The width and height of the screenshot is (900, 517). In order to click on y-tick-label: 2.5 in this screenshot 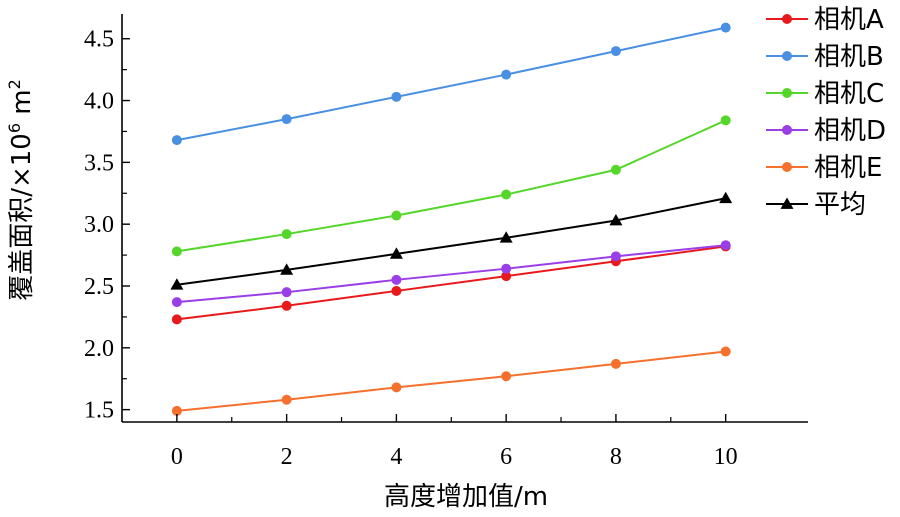, I will do `click(99, 287)`.